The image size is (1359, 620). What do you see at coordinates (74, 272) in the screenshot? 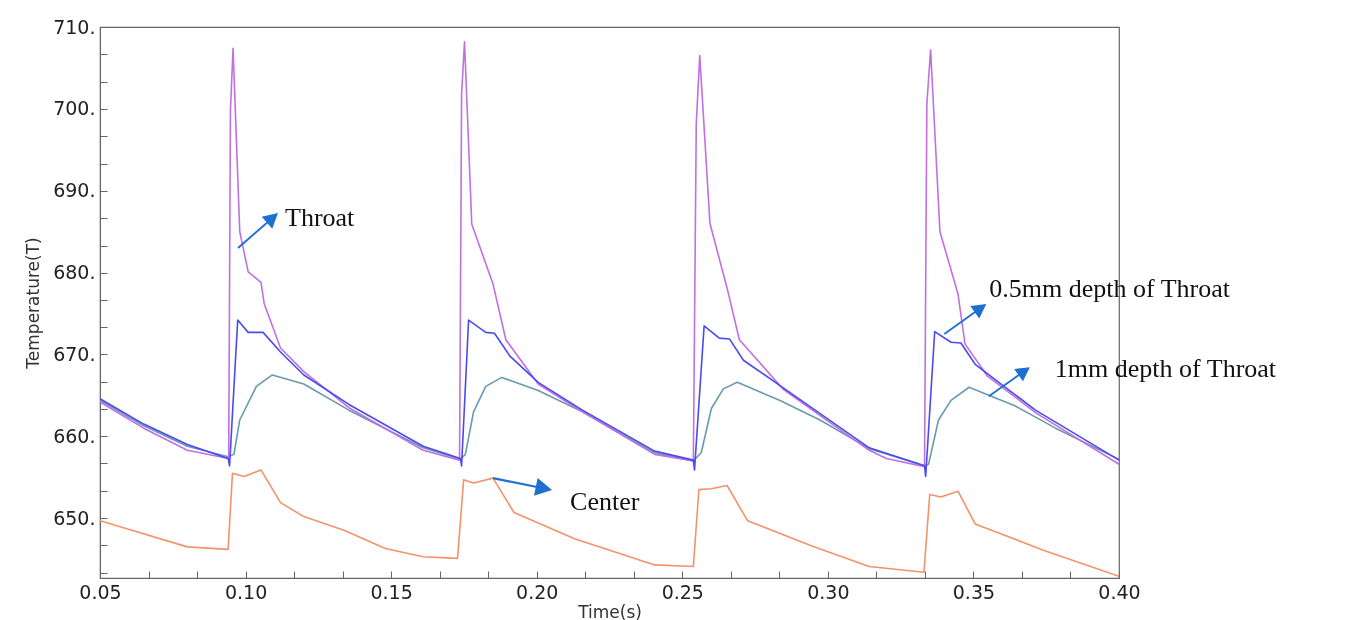
I see `y-tick-label: 680.` at bounding box center [74, 272].